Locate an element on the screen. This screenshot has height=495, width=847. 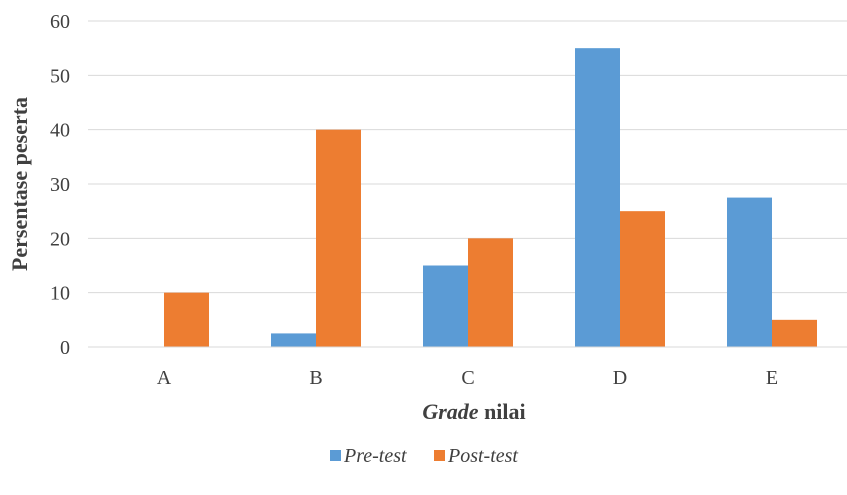
y-tick-label: 0 is located at coordinates (65, 348).